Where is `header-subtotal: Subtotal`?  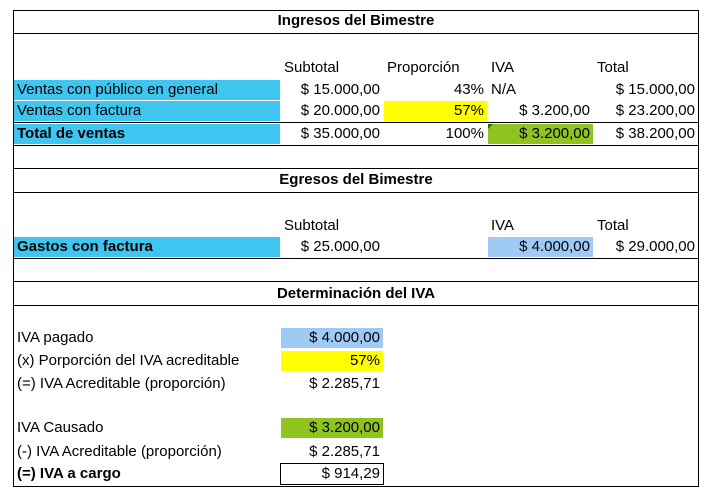 header-subtotal: Subtotal is located at coordinates (312, 67).